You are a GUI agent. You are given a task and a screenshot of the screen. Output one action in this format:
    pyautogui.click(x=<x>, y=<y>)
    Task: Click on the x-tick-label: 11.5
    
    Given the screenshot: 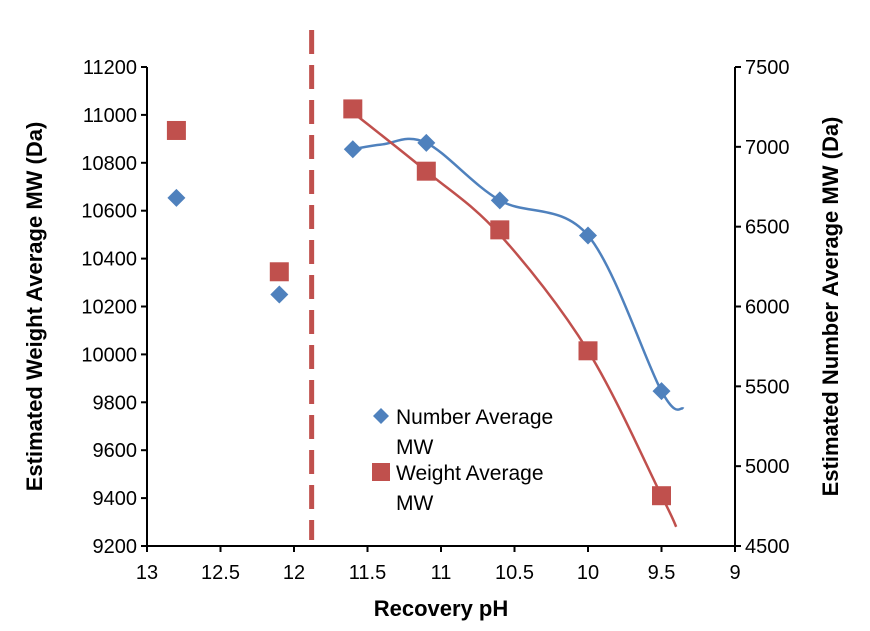 What is the action you would take?
    pyautogui.click(x=367, y=573)
    